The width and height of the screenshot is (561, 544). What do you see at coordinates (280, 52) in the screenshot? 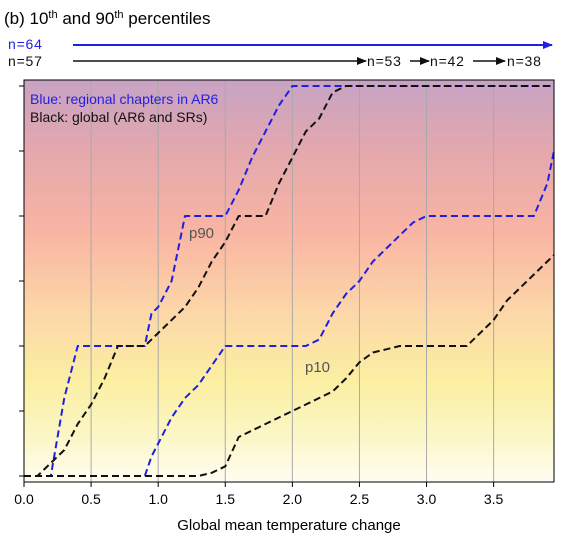
I see `sample-count-header: n=64n=57 n=53 n=42 n=38` at bounding box center [280, 52].